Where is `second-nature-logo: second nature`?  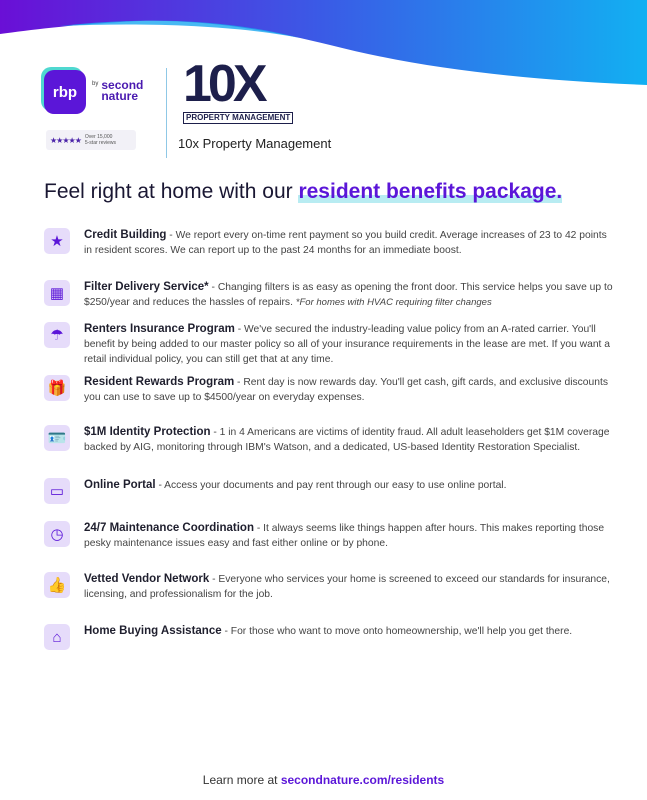
second-nature-logo: second nature is located at coordinates (122, 90).